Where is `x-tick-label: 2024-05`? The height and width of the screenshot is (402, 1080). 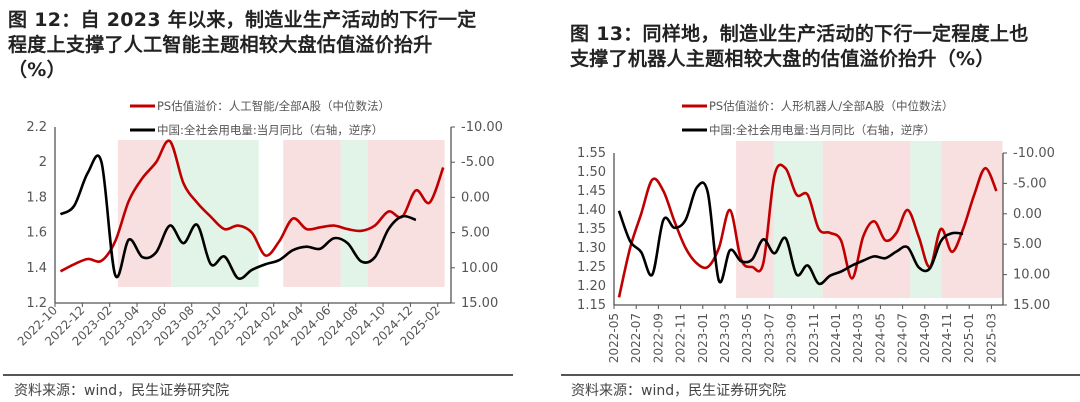
x-tick-label: 2024-05 is located at coordinates (880, 338).